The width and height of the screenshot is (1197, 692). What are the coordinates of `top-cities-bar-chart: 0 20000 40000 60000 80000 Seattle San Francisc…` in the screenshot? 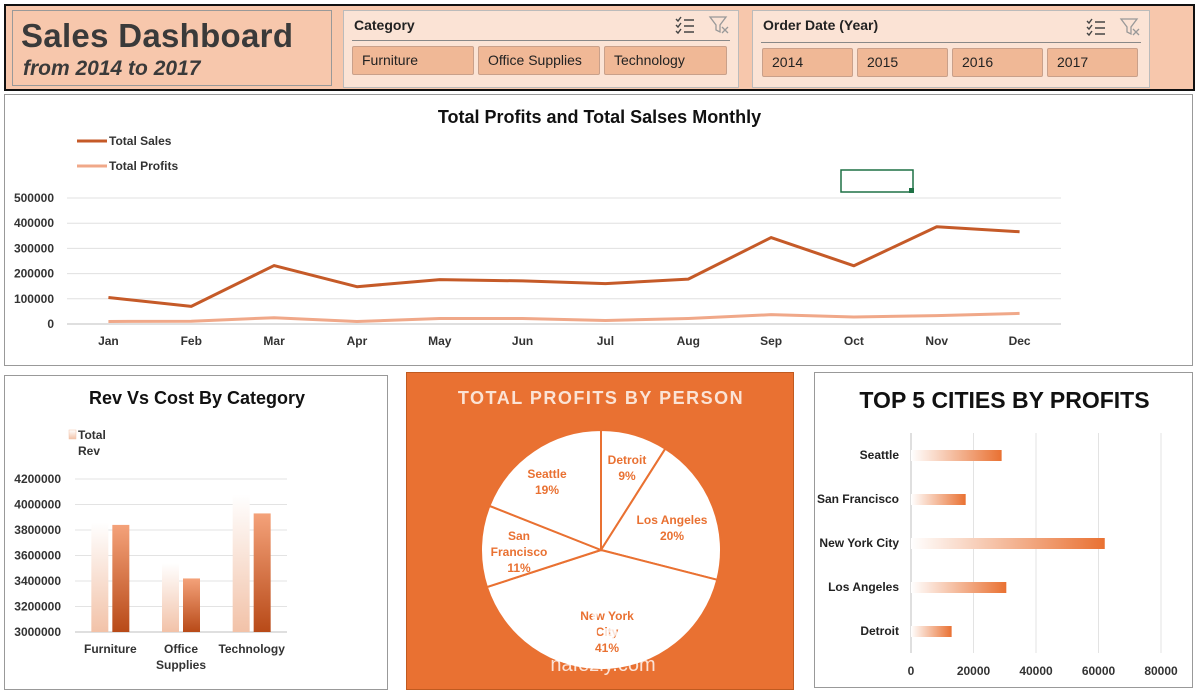 It's located at (997, 555).